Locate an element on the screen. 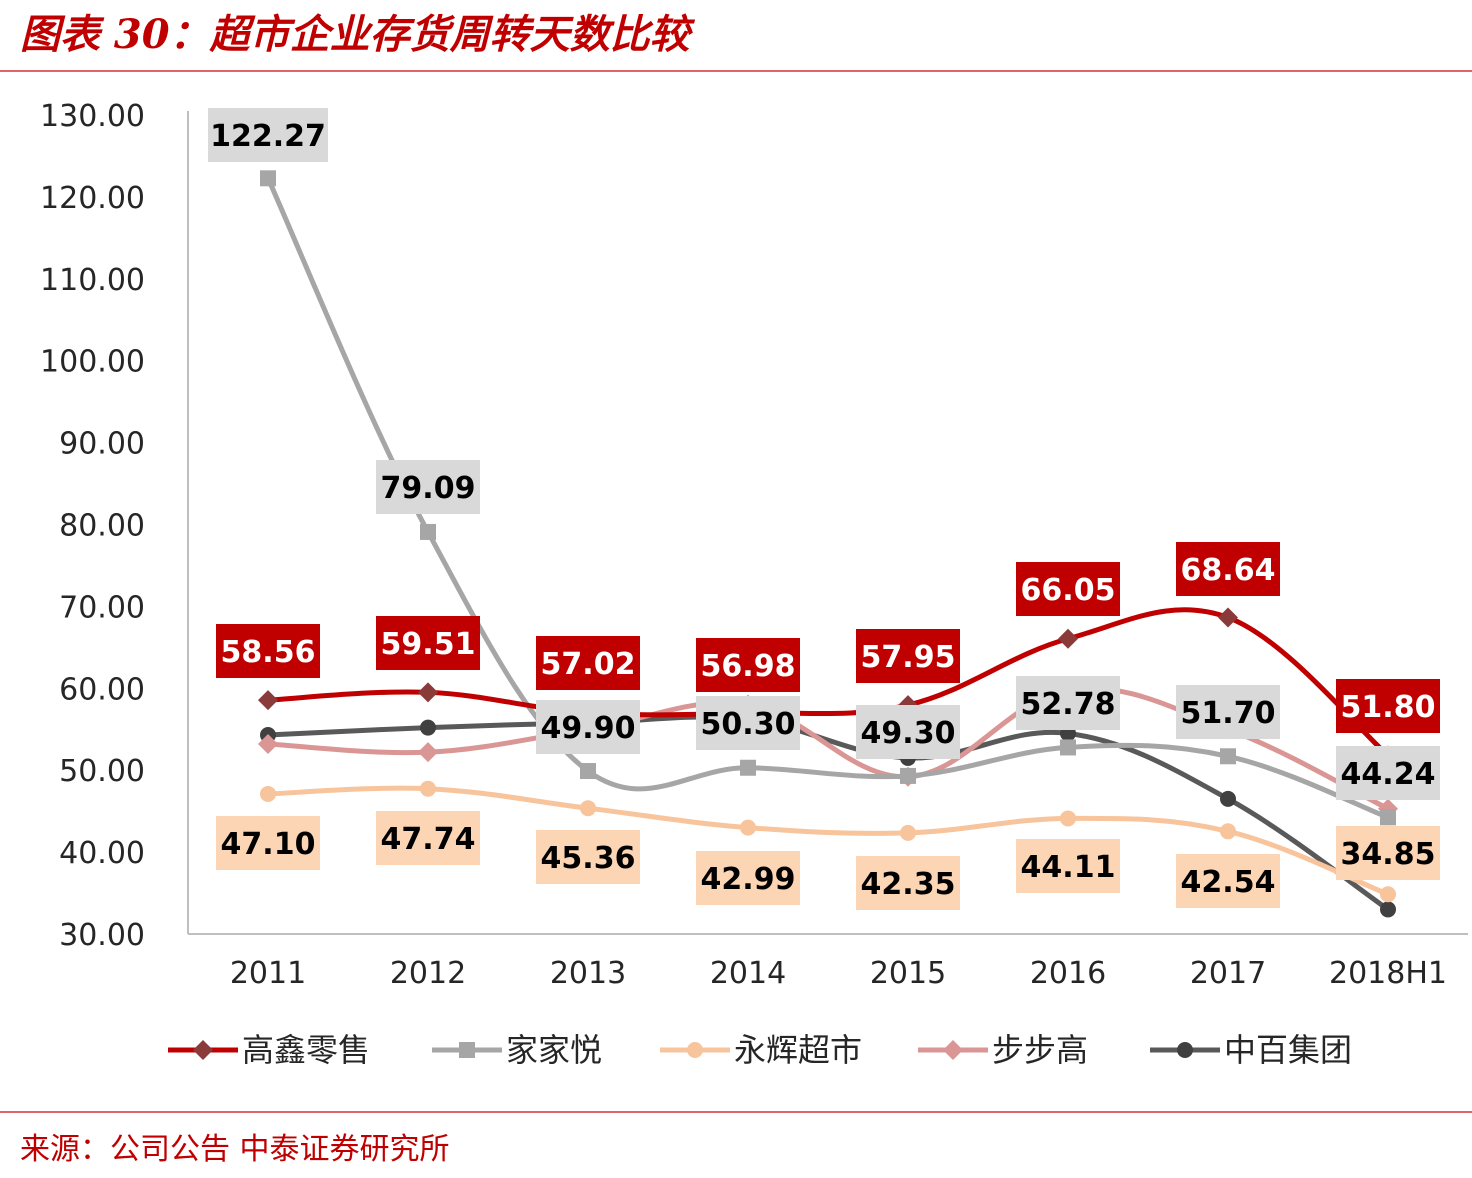 This screenshot has width=1472, height=1178. y-tick-label: 130.00 is located at coordinates (92, 116).